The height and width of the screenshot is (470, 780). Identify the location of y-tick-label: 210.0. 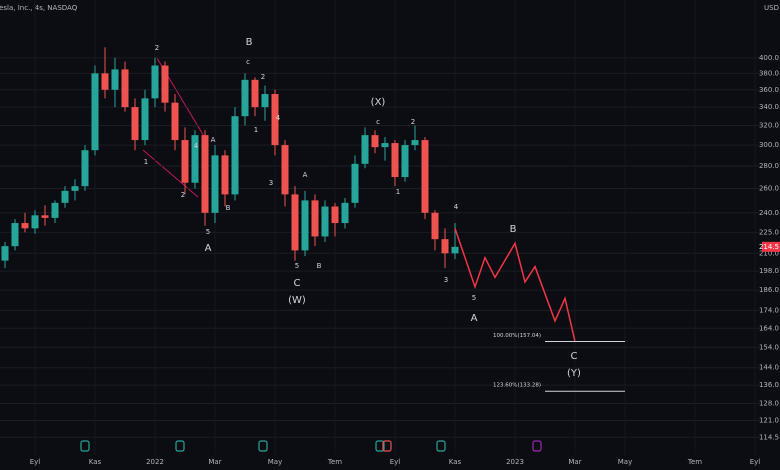
(769, 253).